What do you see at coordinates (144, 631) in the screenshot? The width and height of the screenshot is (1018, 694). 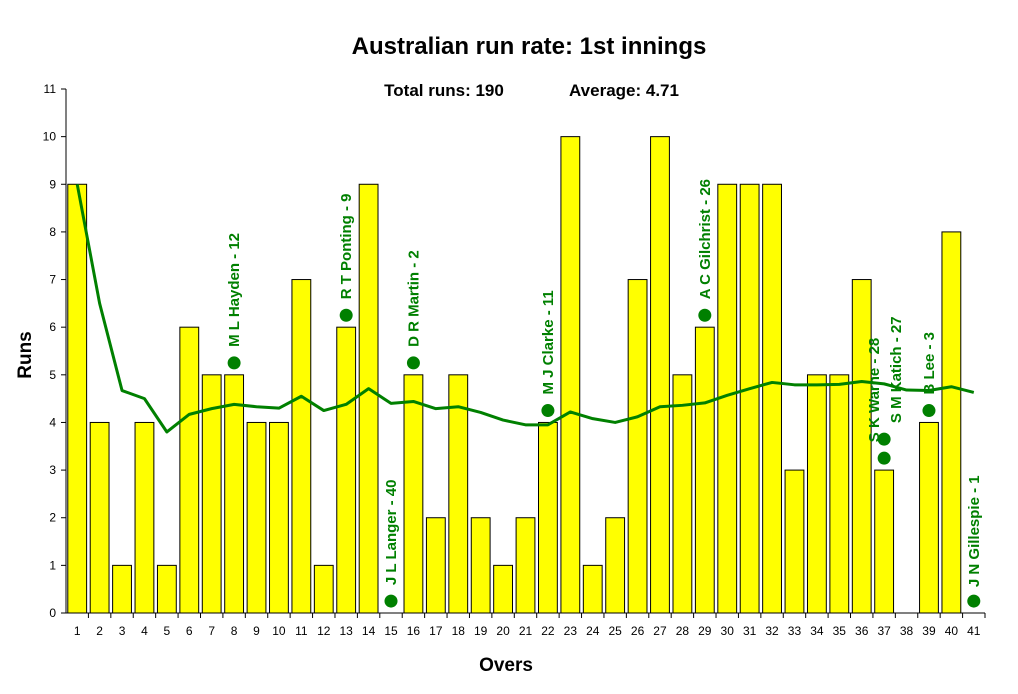 I see `x-tick-label: 4` at bounding box center [144, 631].